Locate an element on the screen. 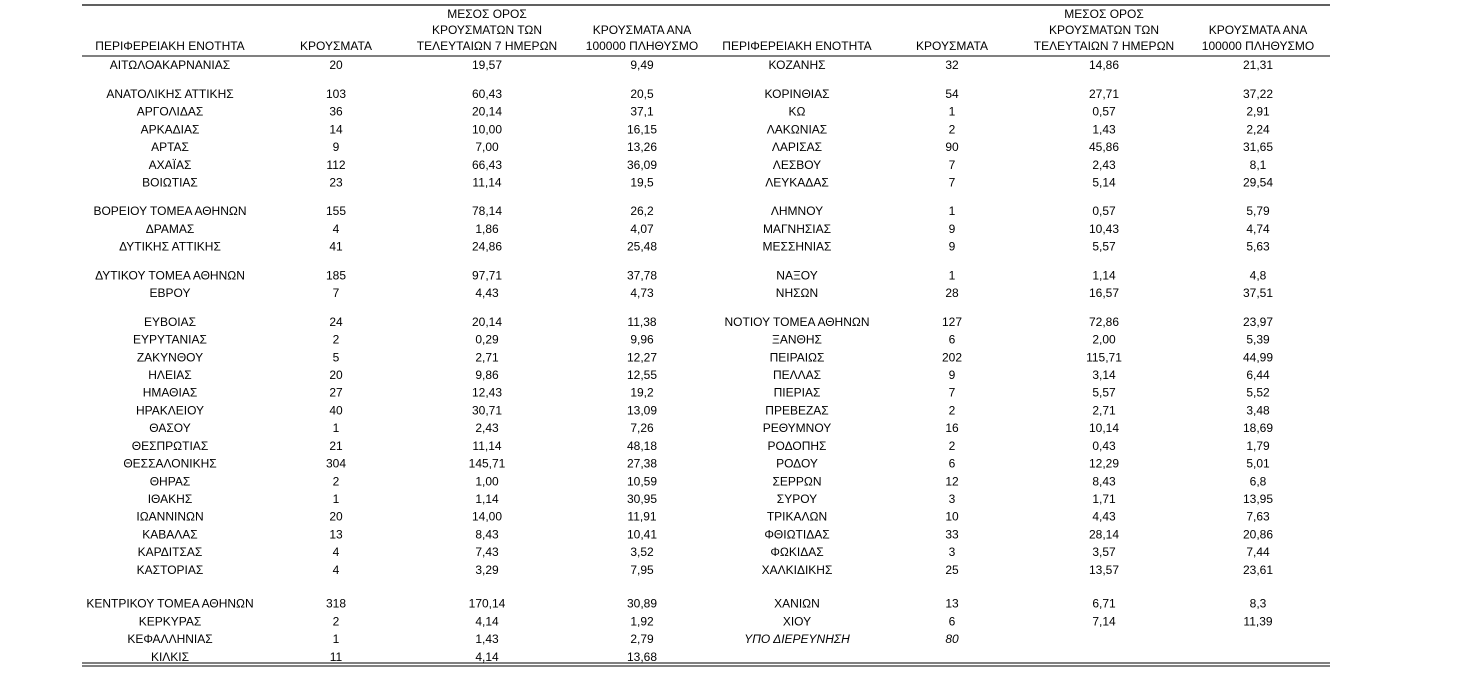 The image size is (1470, 673). average-7d: 4,14 is located at coordinates (487, 621).